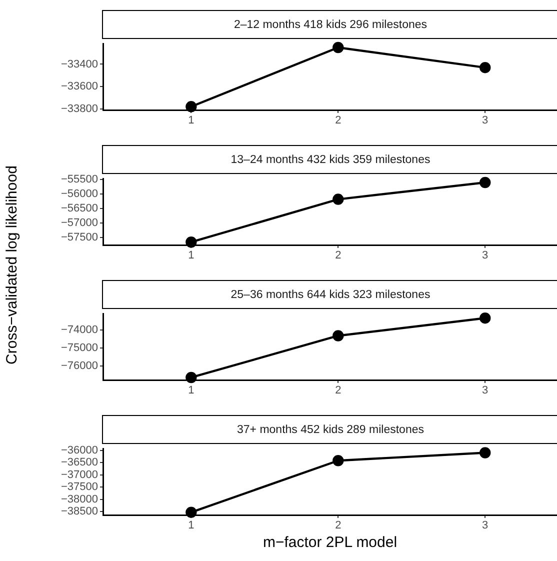 The height and width of the screenshot is (561, 557). I want to click on x-axis-title: m−factor 2PL model, so click(330, 542).